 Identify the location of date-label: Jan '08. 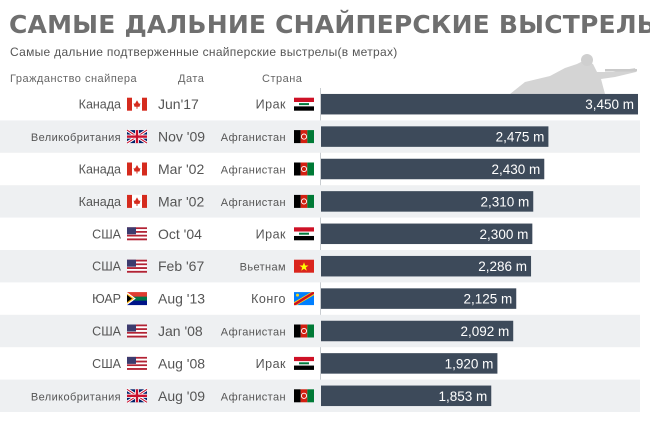
(180, 331).